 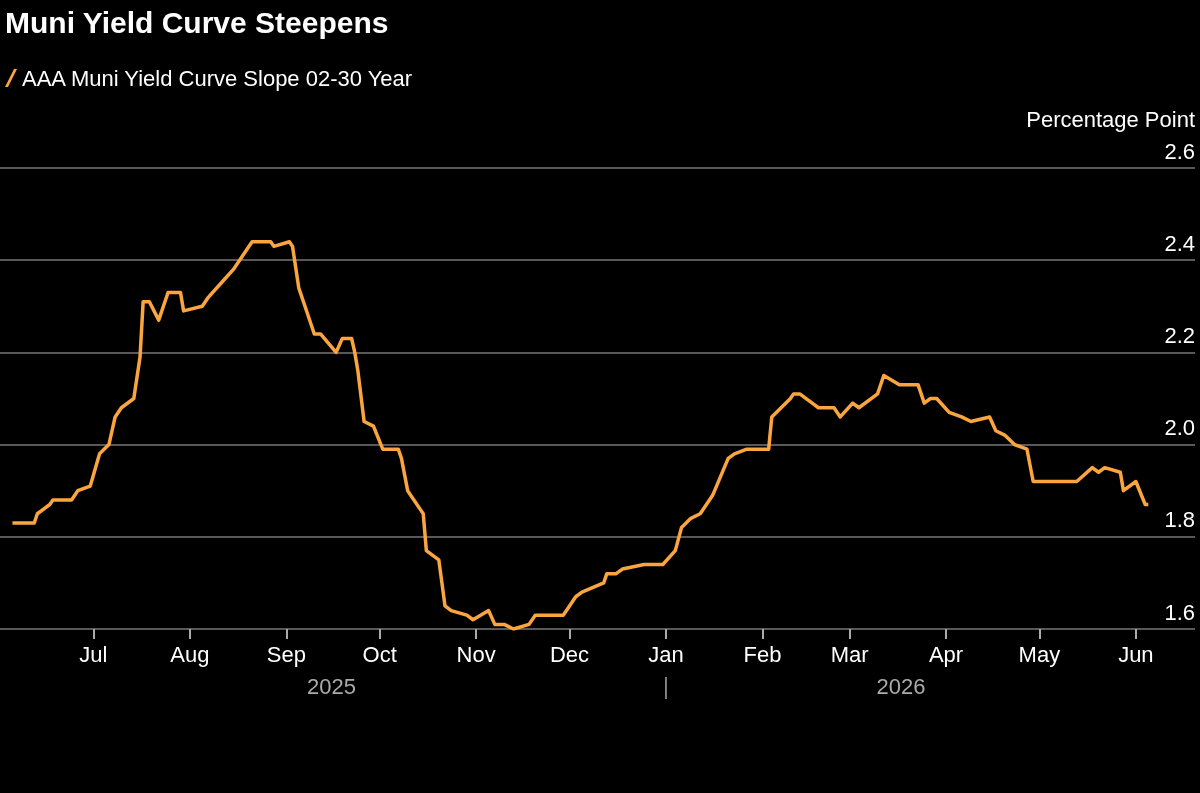 What do you see at coordinates (569, 654) in the screenshot?
I see `x-tick-label: Dec` at bounding box center [569, 654].